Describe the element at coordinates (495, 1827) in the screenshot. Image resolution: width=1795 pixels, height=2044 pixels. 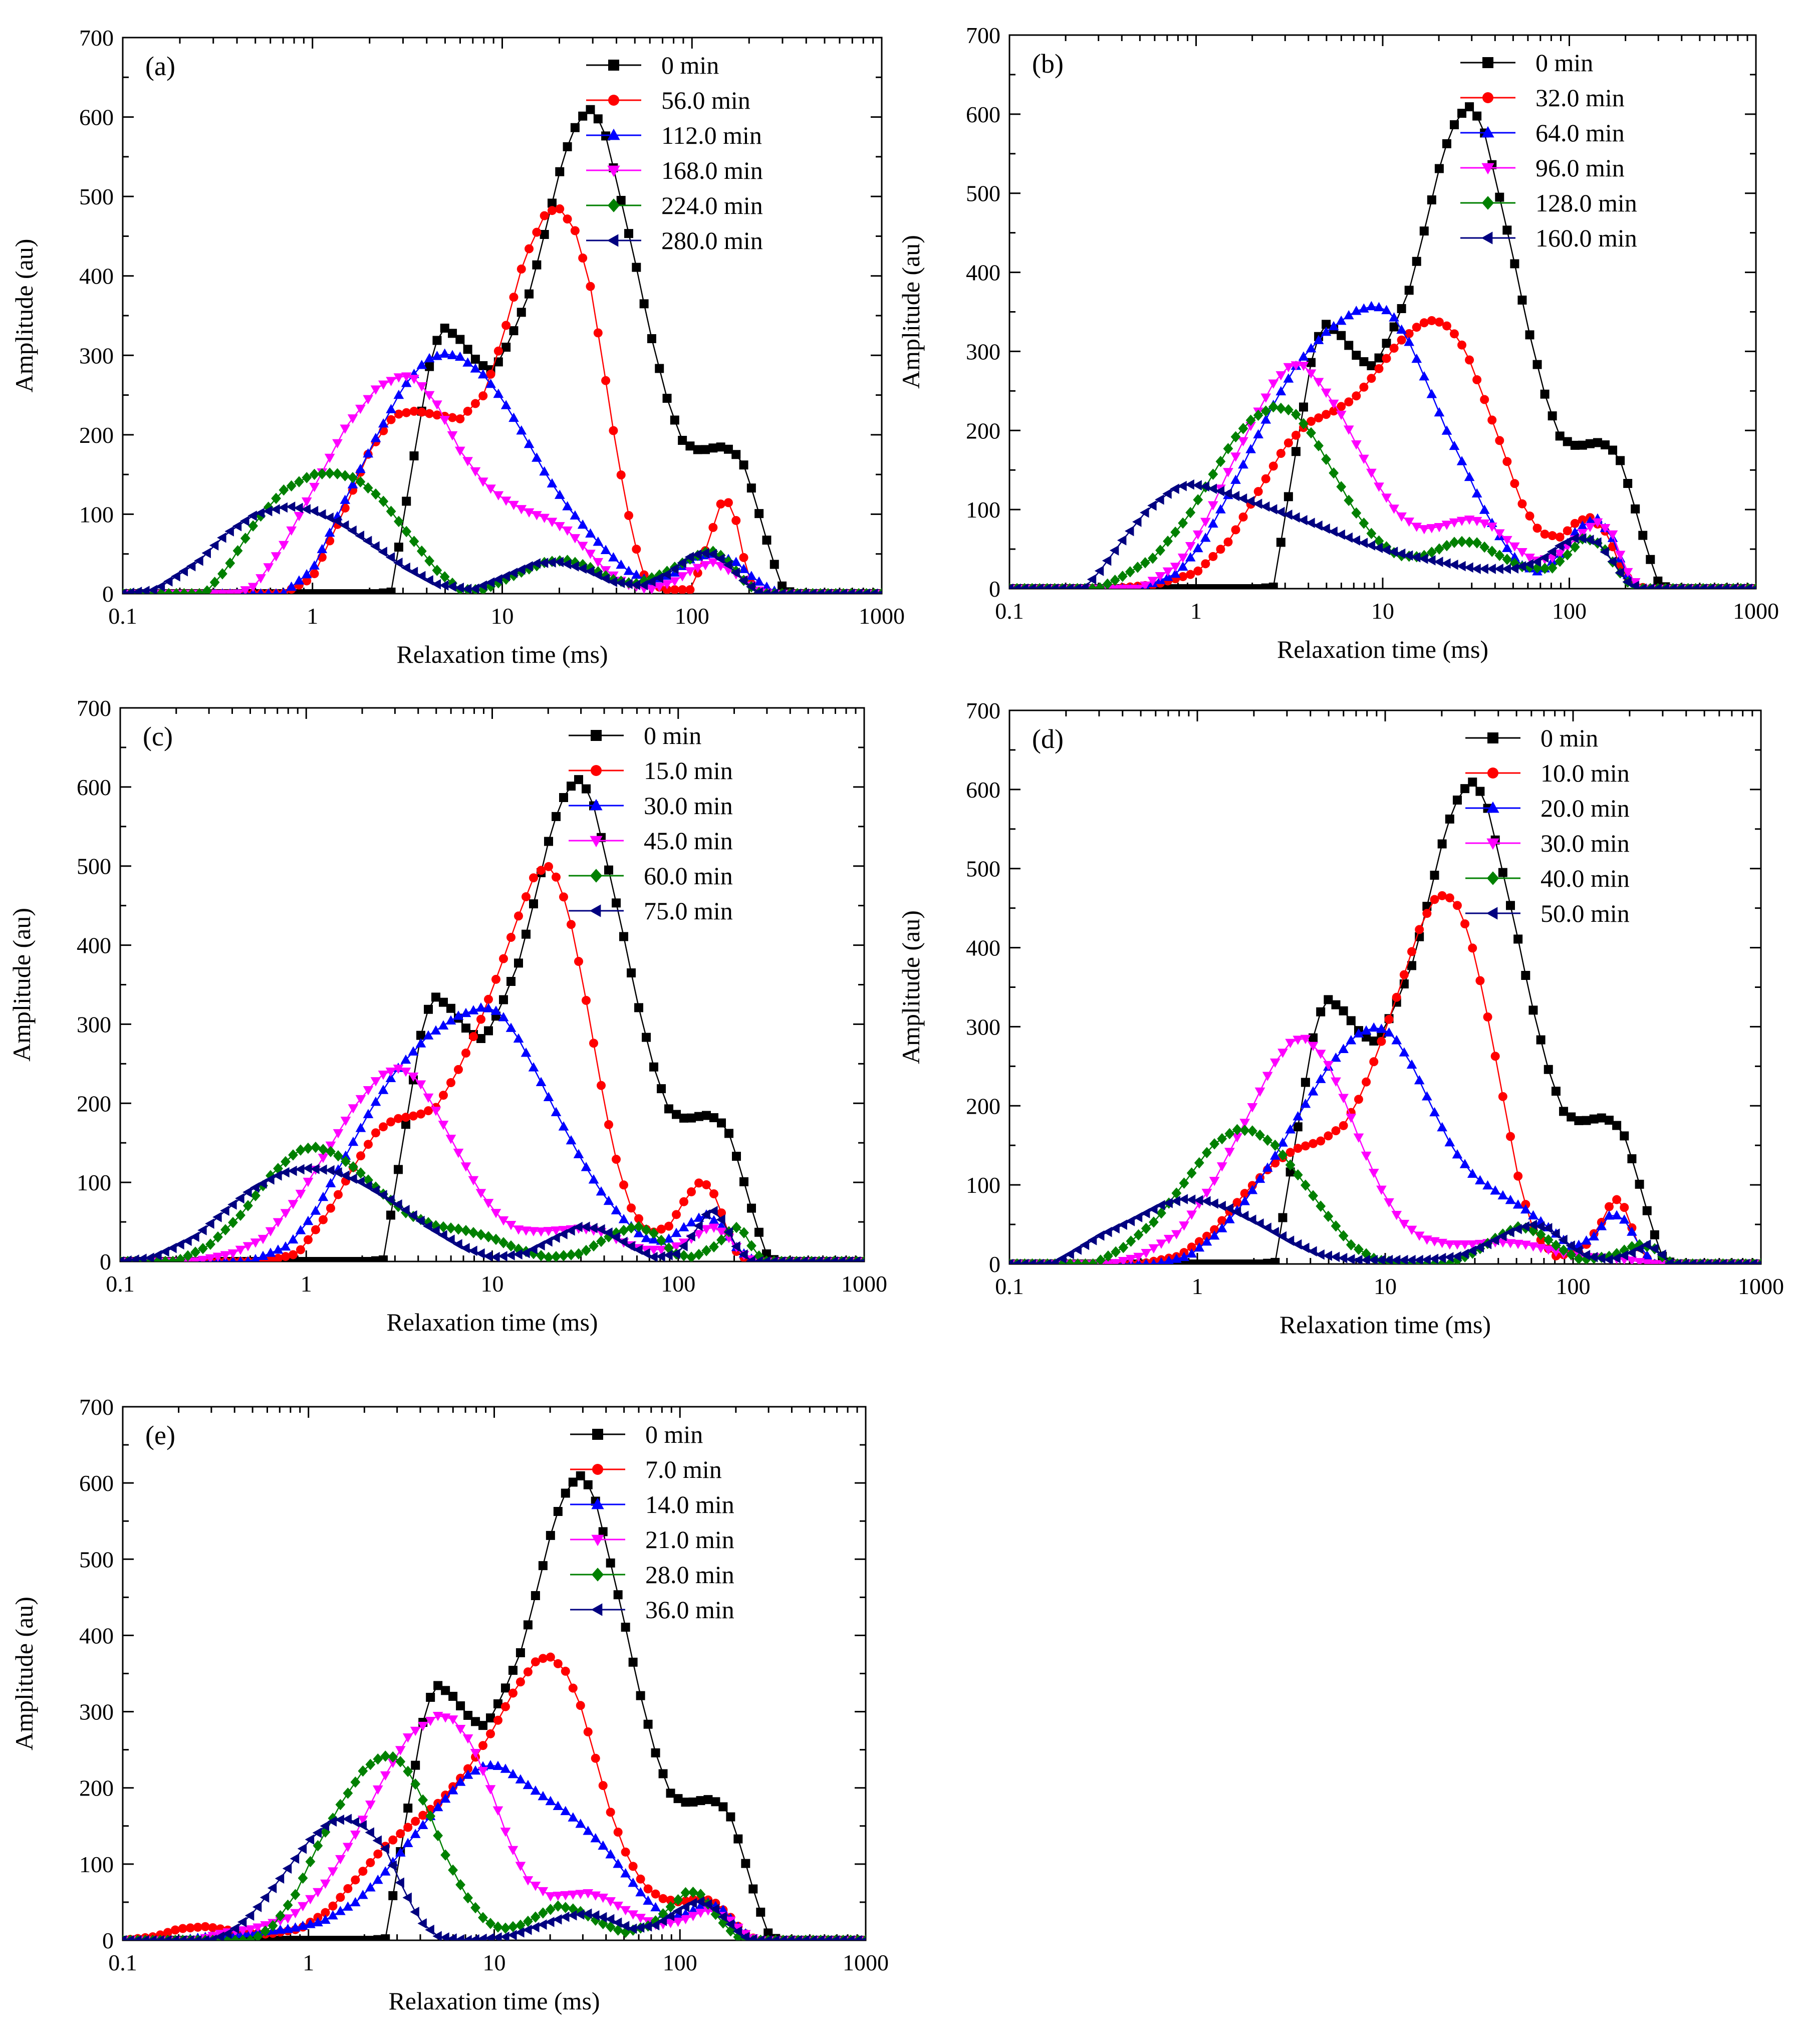
I see `series-line` at that location.